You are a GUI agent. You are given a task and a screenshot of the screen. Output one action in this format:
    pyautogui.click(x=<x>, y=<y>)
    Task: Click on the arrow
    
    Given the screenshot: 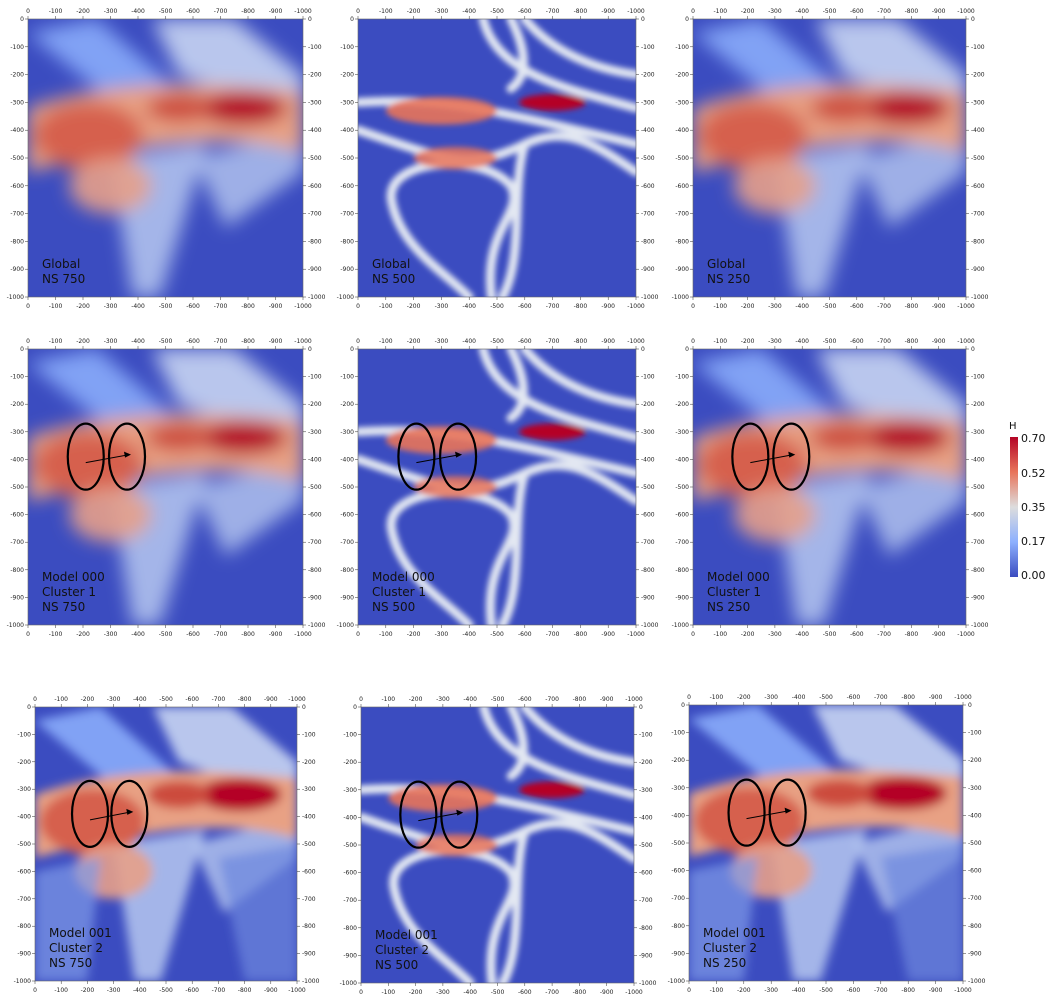 What is the action you would take?
    pyautogui.click(x=438, y=459)
    